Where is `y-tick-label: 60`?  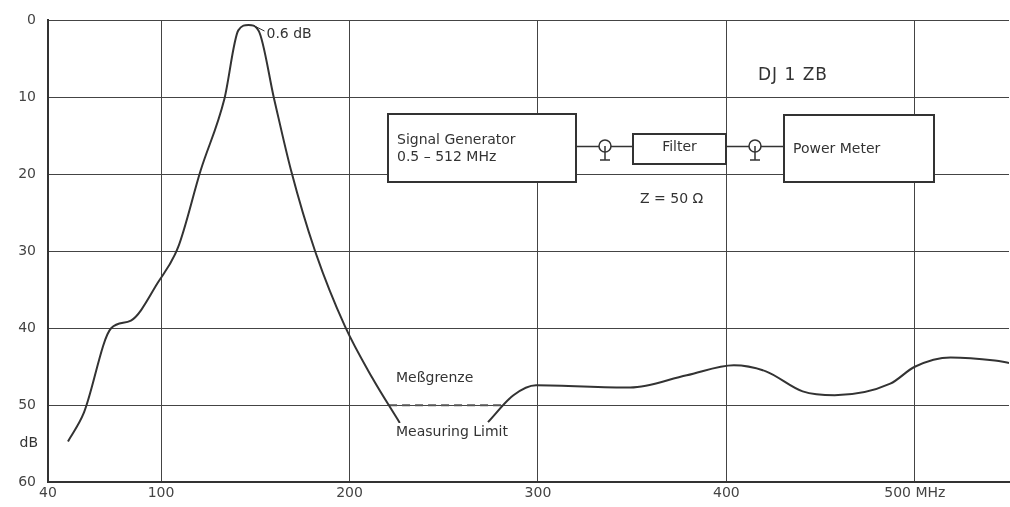
y-tick-label: 60 is located at coordinates (27, 480).